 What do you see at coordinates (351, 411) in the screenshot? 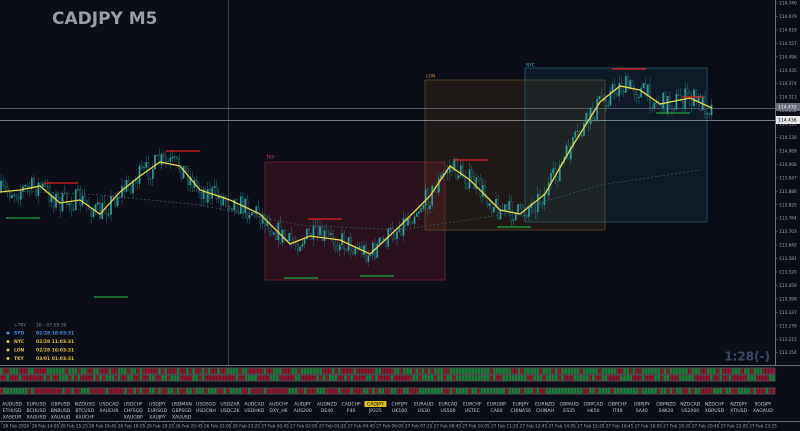
I see `symbol-button: F40` at bounding box center [351, 411].